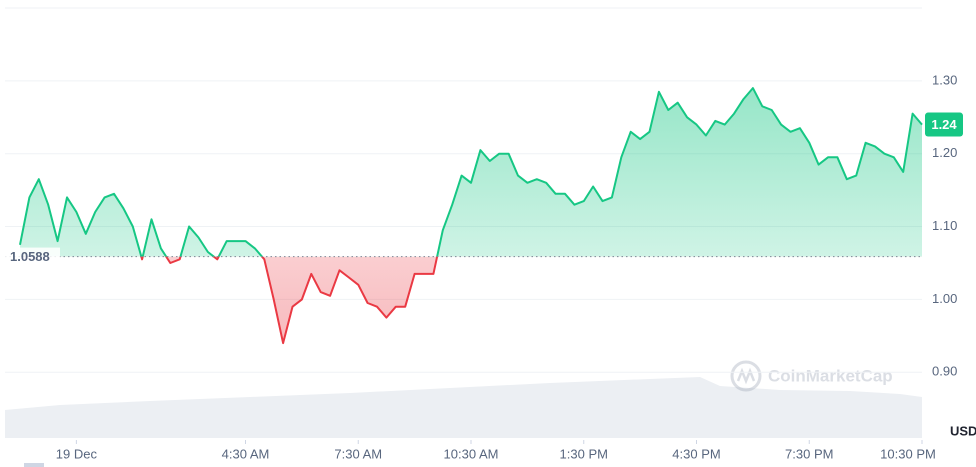  Describe the element at coordinates (963, 430) in the screenshot. I see `y-axis-label: USD` at that location.